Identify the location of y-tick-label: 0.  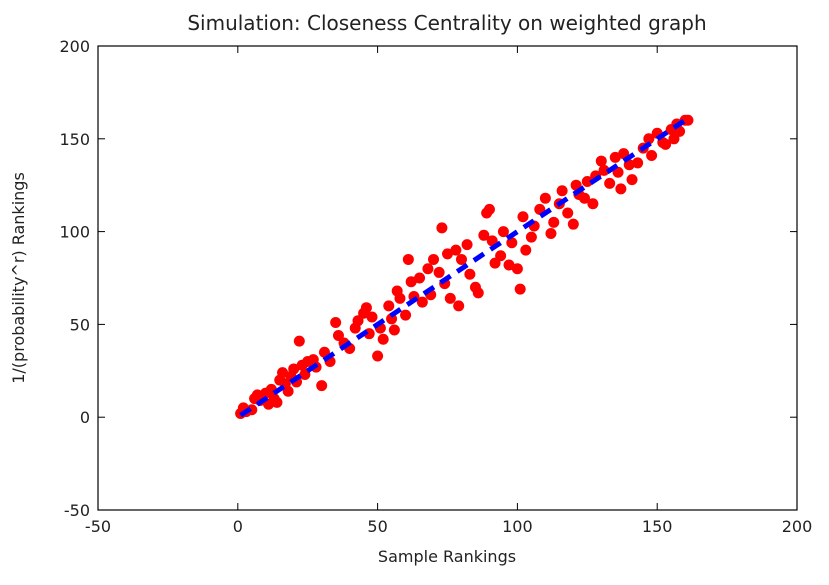
(85, 417).